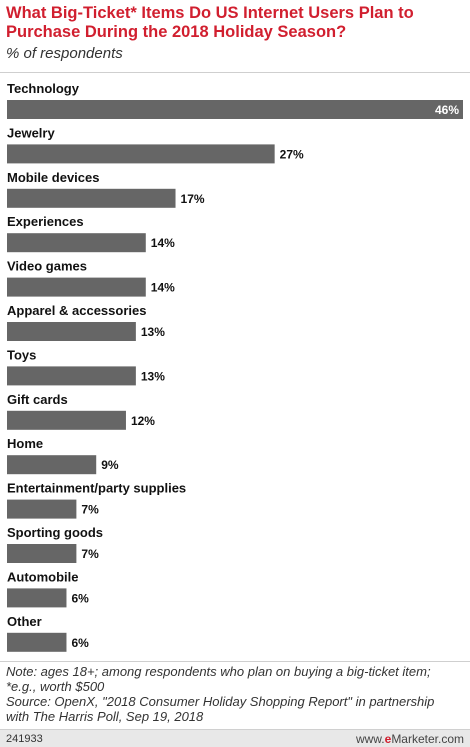 This screenshot has height=747, width=470. What do you see at coordinates (76, 310) in the screenshot?
I see `category-label: Apparel & accessories` at bounding box center [76, 310].